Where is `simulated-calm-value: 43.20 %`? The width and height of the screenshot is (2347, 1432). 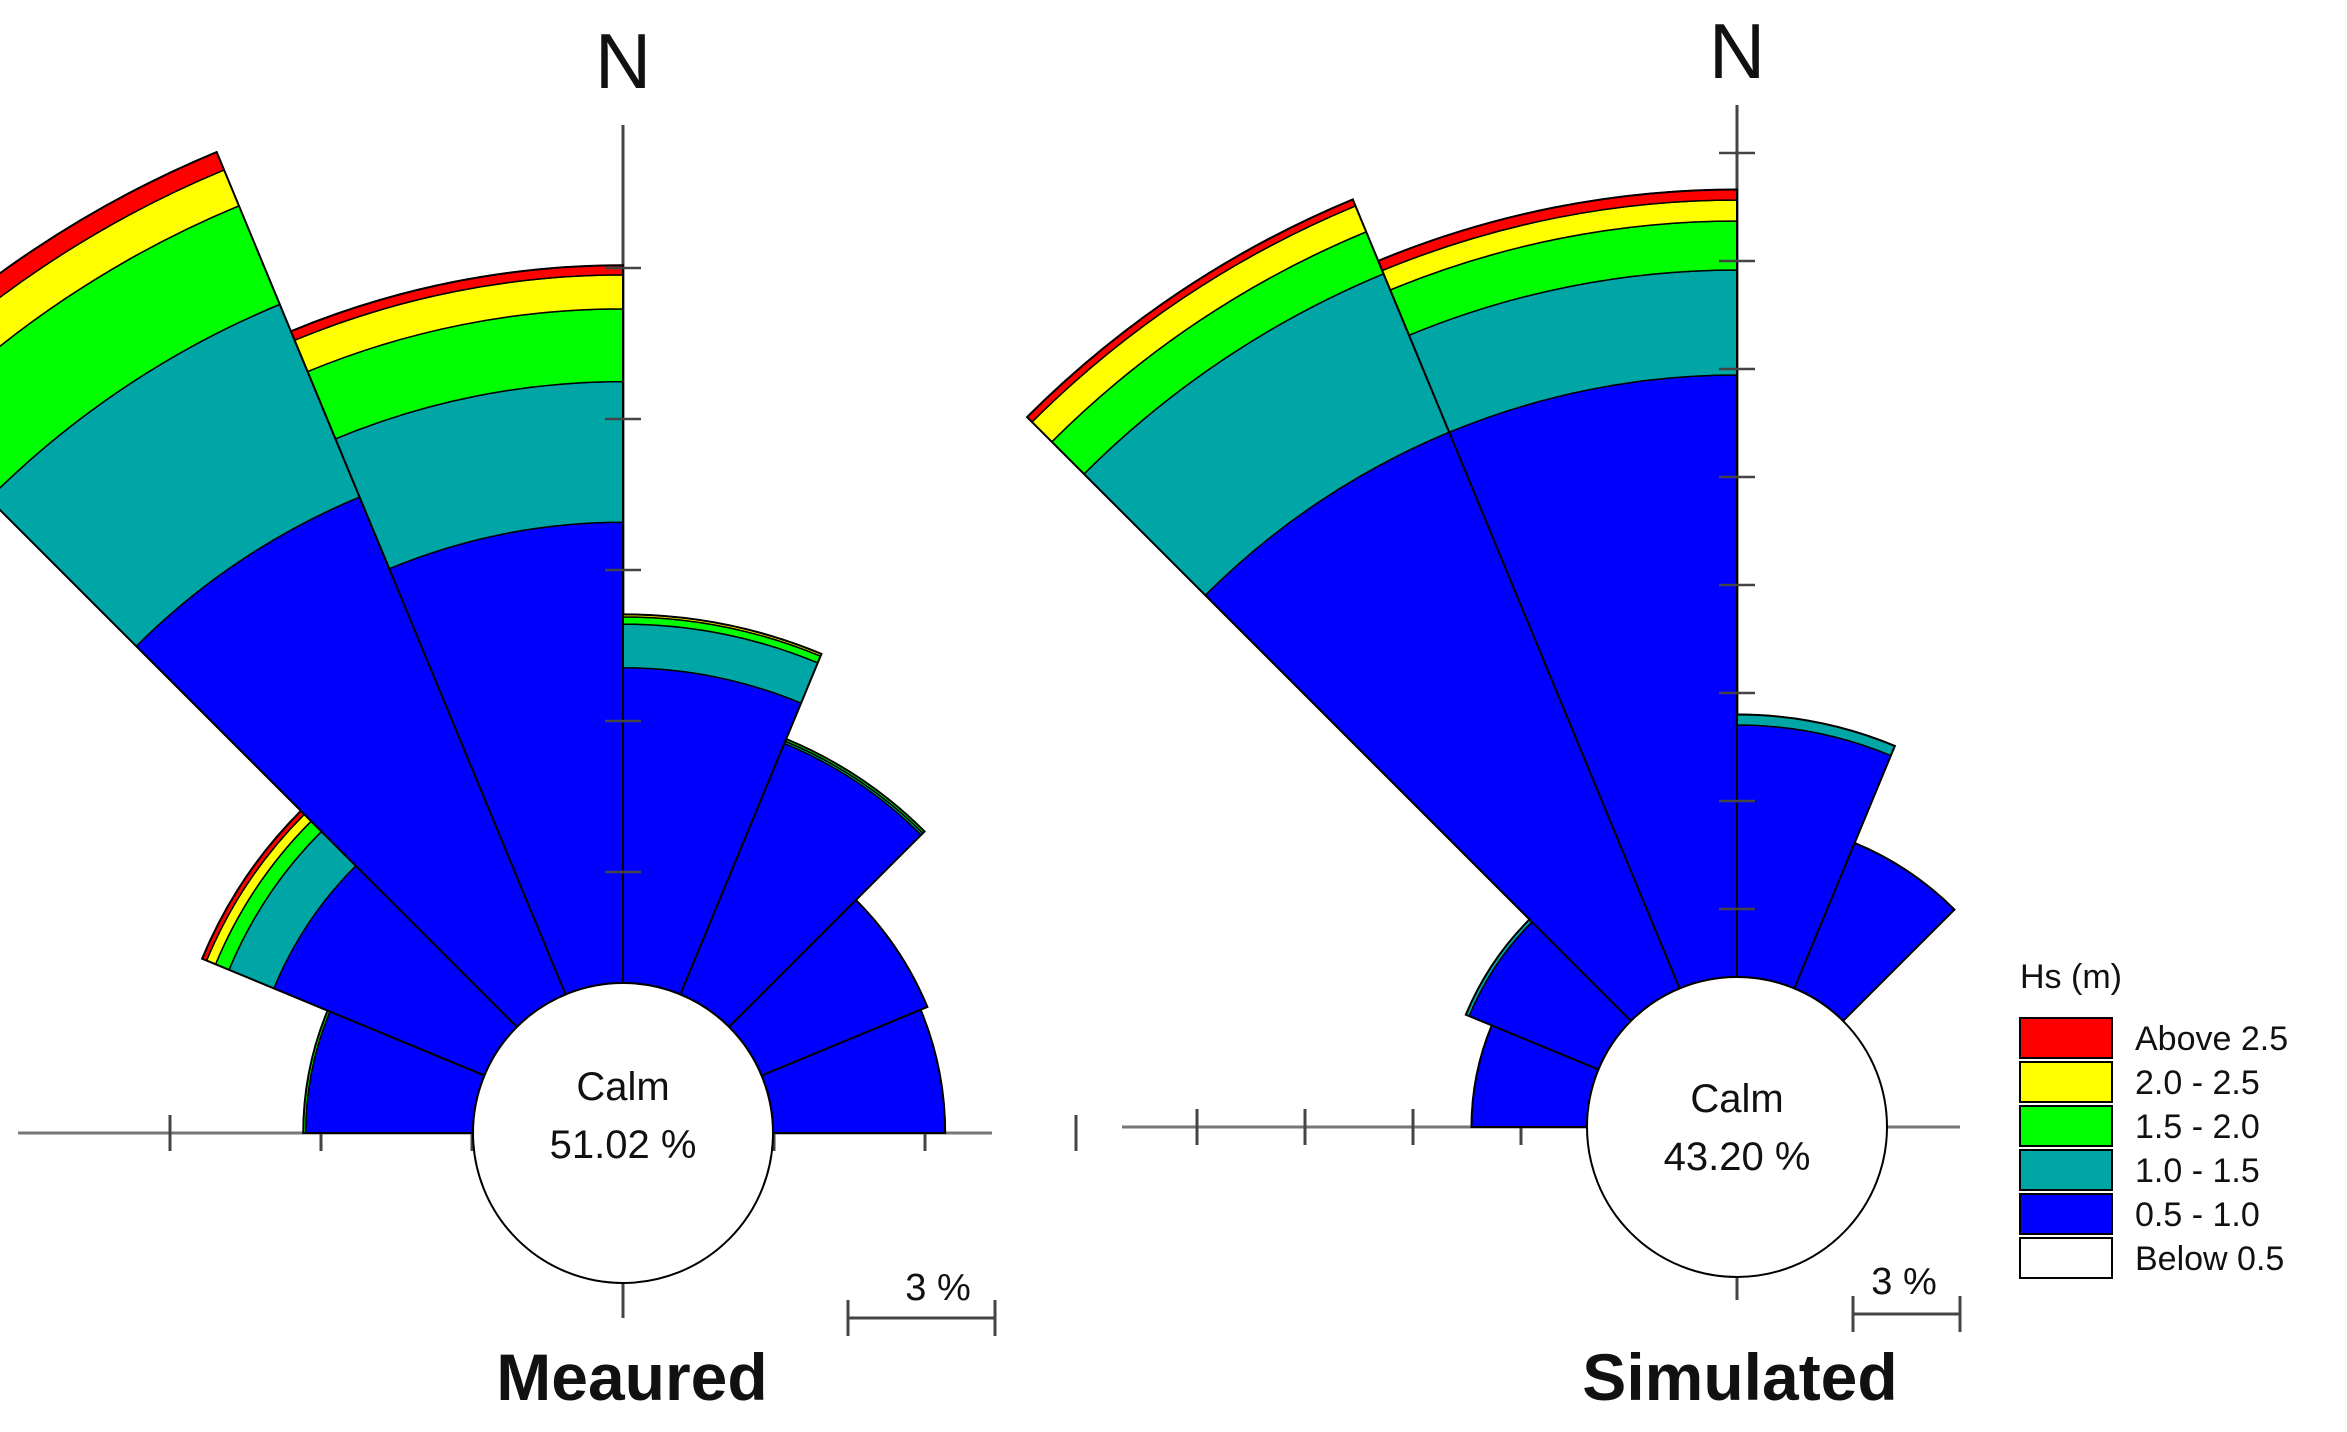
simulated-calm-value: 43.20 % is located at coordinates (1737, 1157).